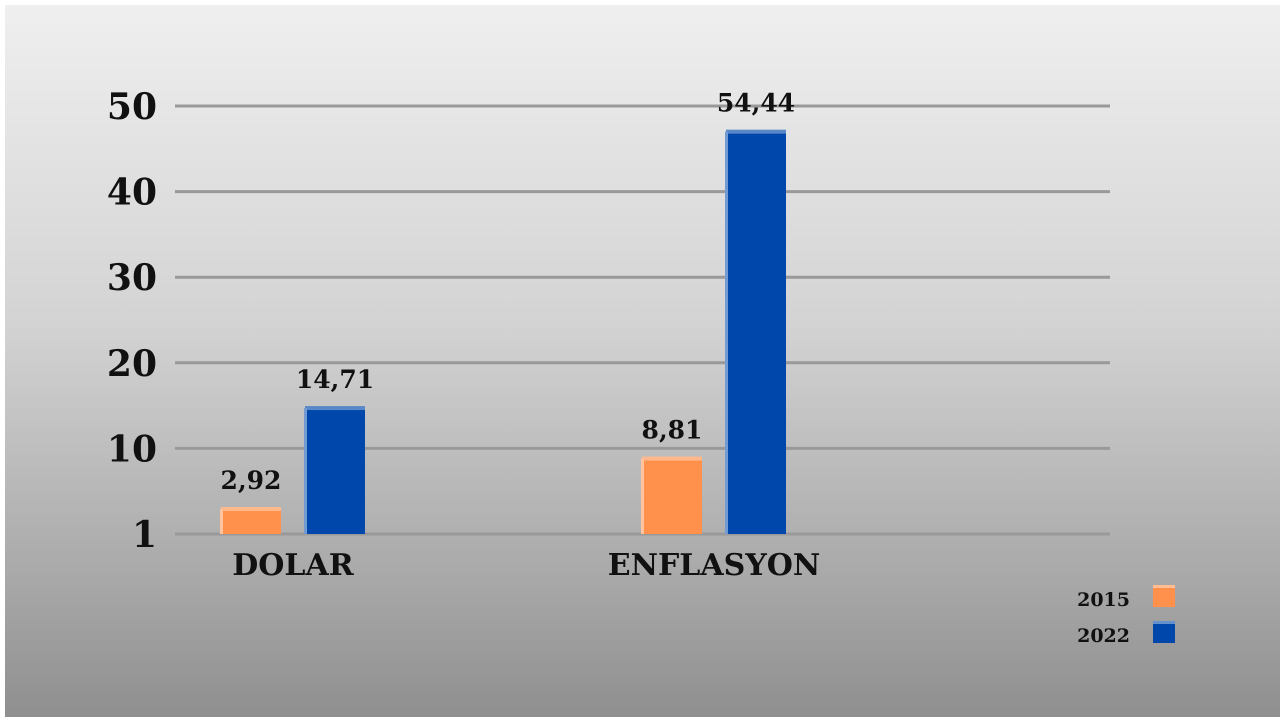  What do you see at coordinates (335, 379) in the screenshot?
I see `data-label: 14,71` at bounding box center [335, 379].